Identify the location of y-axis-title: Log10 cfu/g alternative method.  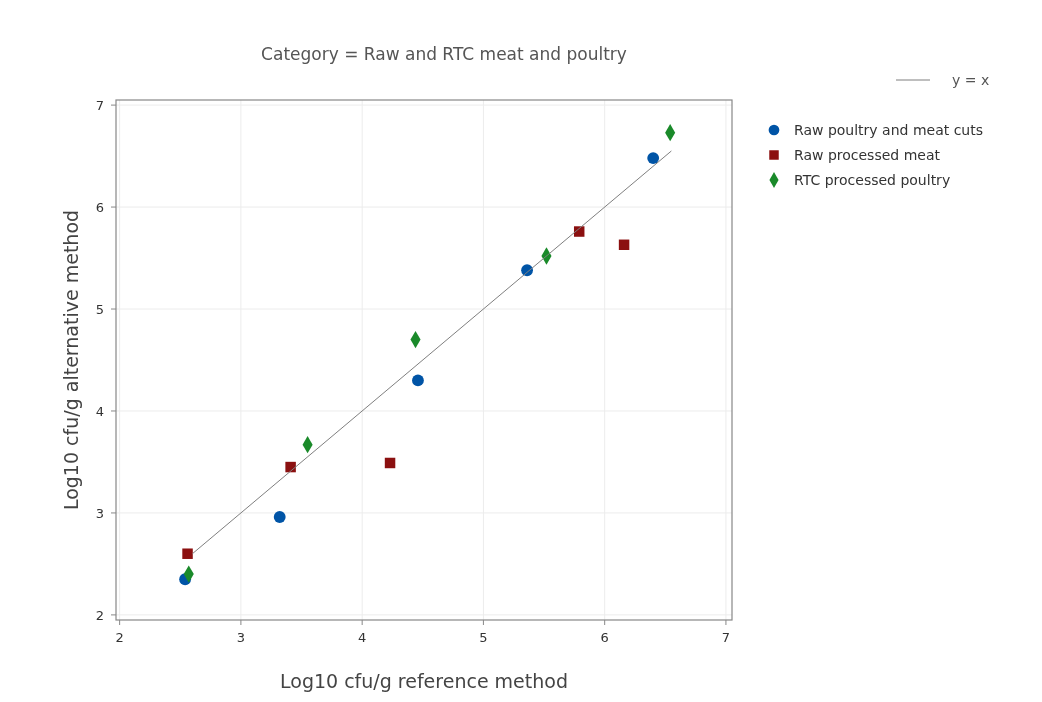
(71, 360).